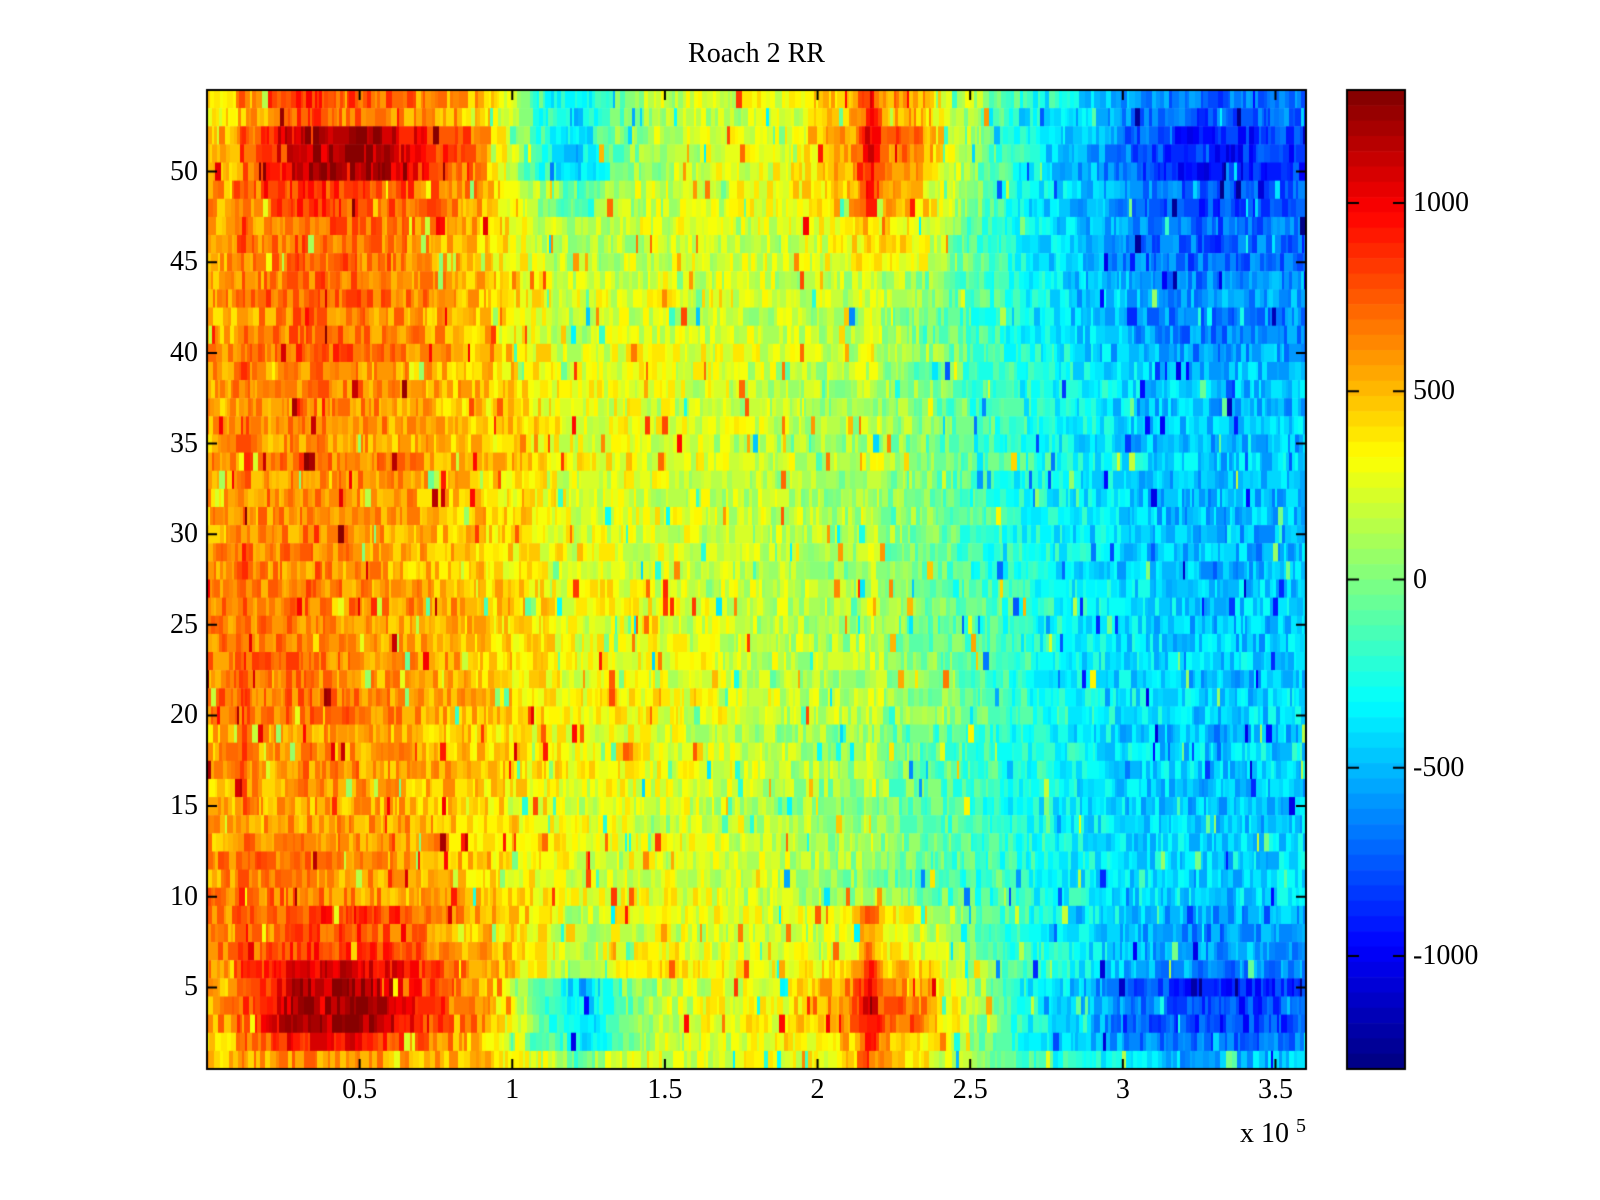 The image size is (1600, 1200). What do you see at coordinates (184, 352) in the screenshot?
I see `y-tick-label: 40` at bounding box center [184, 352].